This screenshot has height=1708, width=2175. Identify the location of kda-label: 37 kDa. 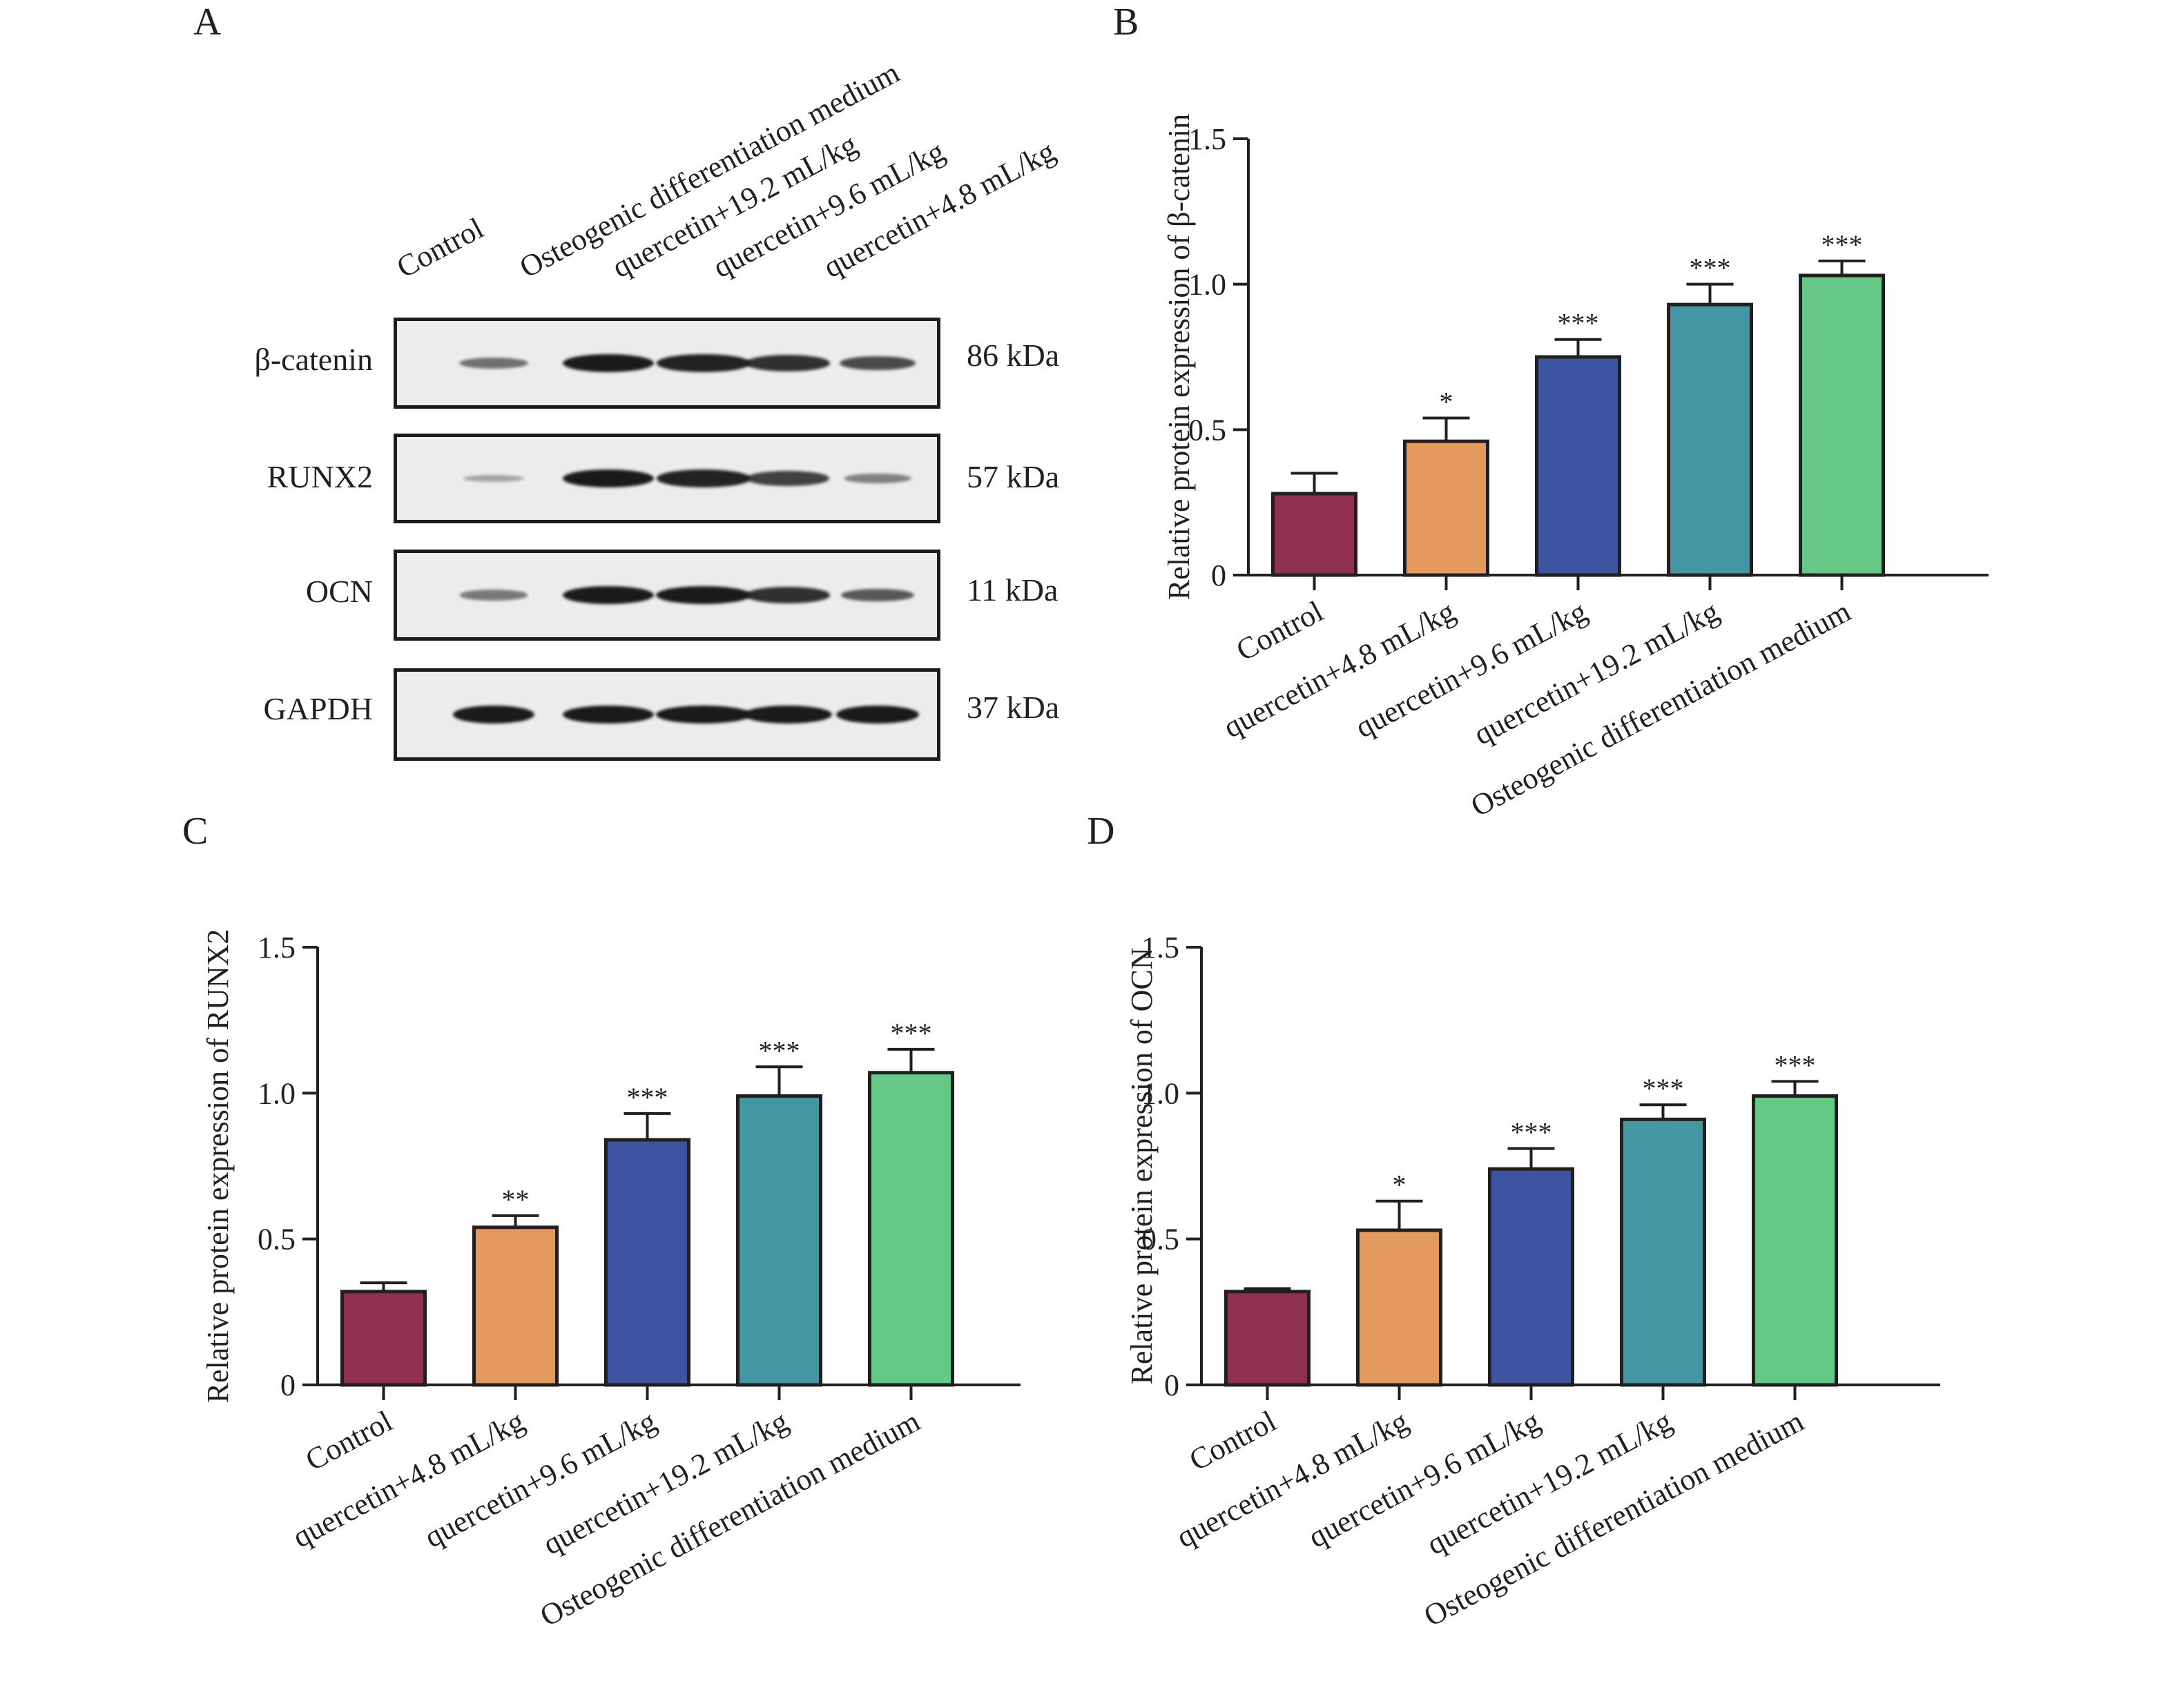
(1013, 707).